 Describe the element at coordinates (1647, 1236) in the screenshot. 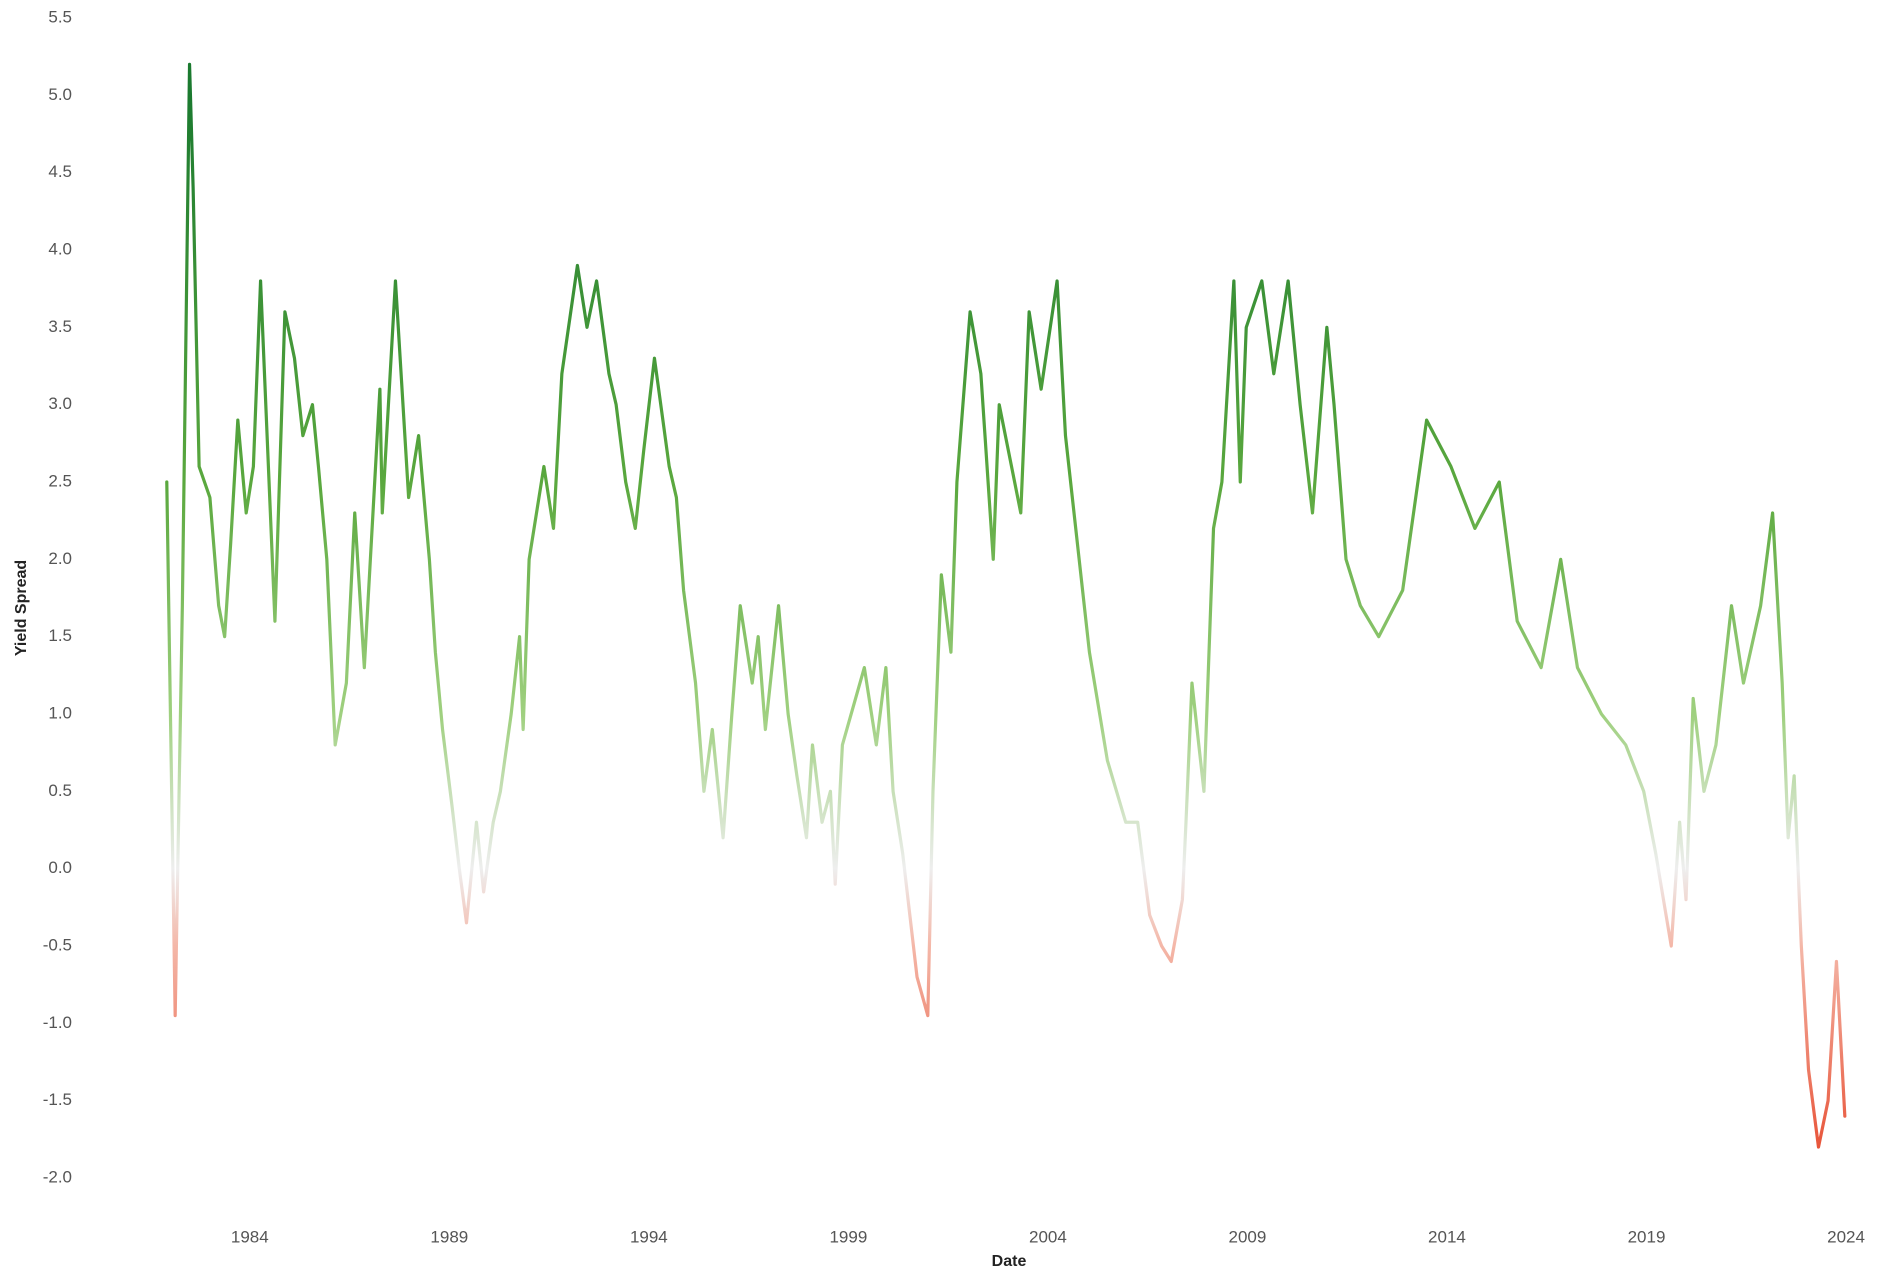

I see `x-tick-label: 2019` at that location.